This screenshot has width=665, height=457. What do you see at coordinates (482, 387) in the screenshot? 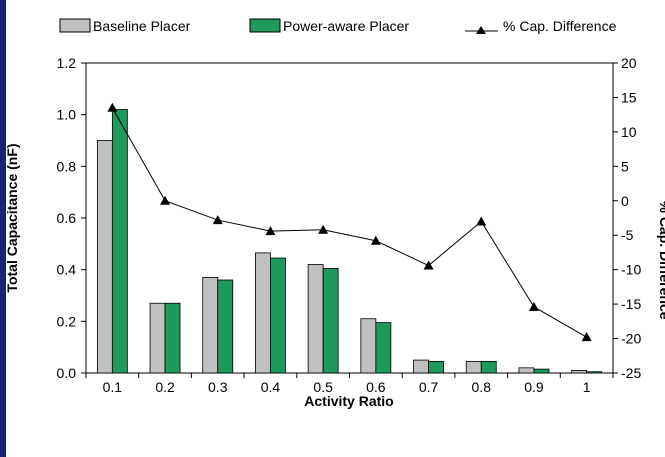
I see `x-tick-label: 0.8` at bounding box center [482, 387].